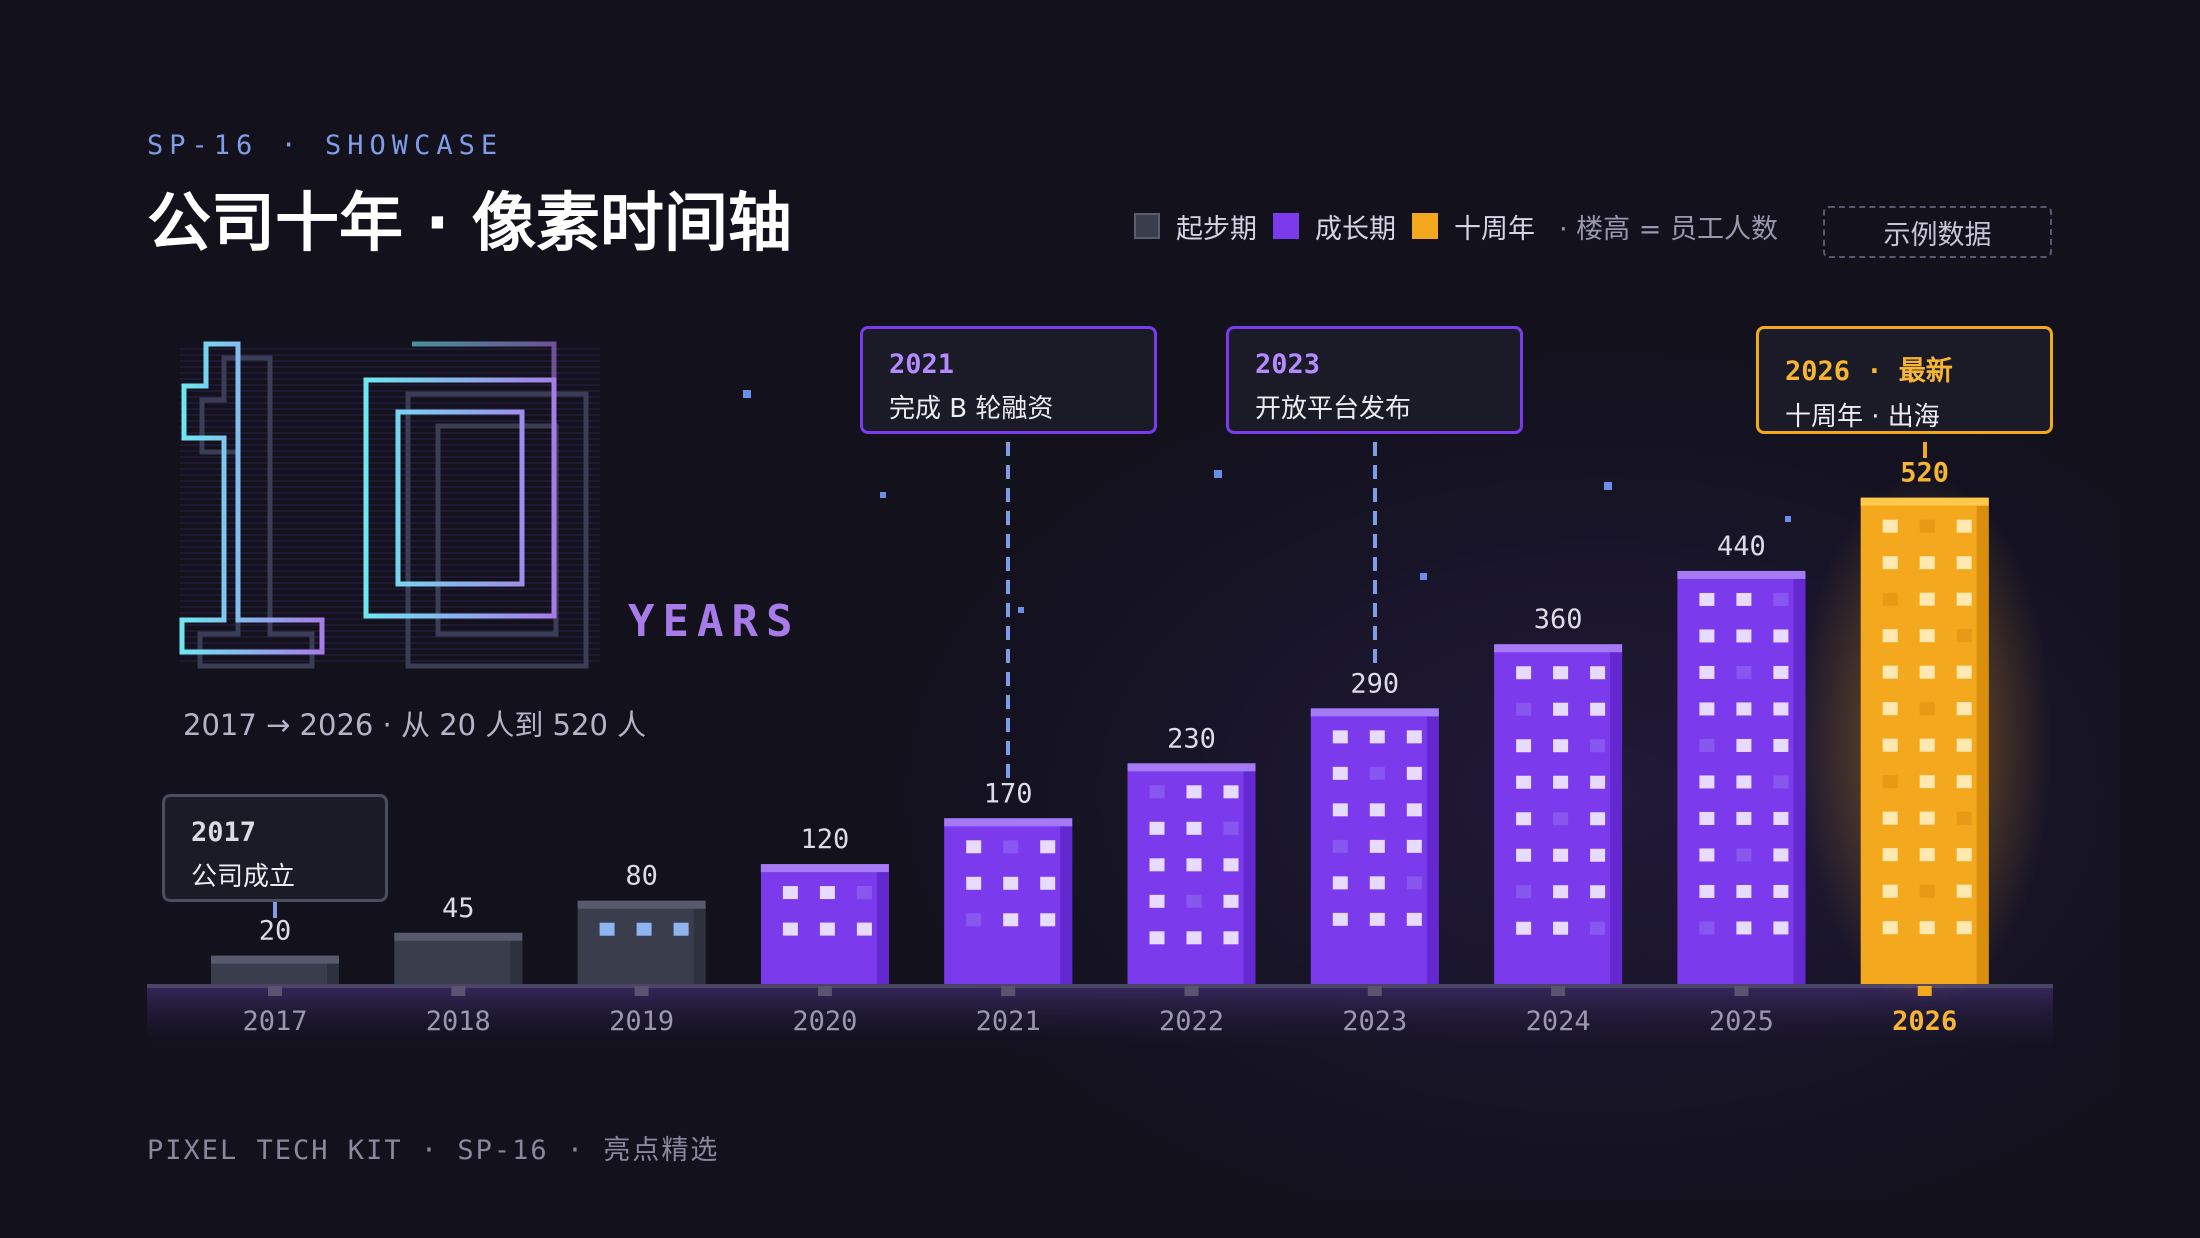 The width and height of the screenshot is (2200, 1238). Describe the element at coordinates (1937, 232) in the screenshot. I see `sample-data-badge: 示例数据` at that location.